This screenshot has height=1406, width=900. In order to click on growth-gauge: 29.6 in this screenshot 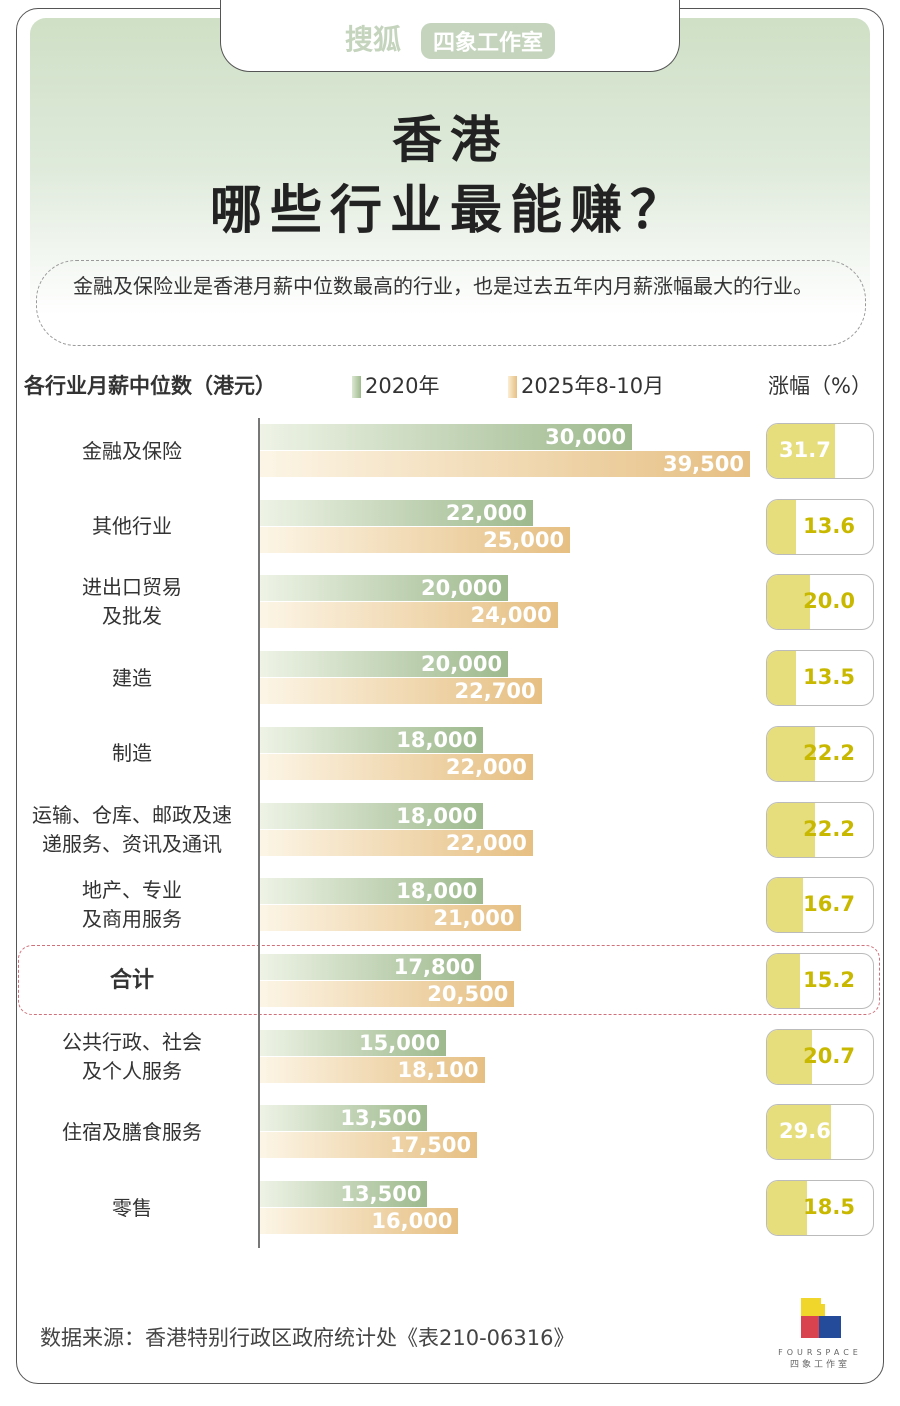, I will do `click(820, 1132)`.